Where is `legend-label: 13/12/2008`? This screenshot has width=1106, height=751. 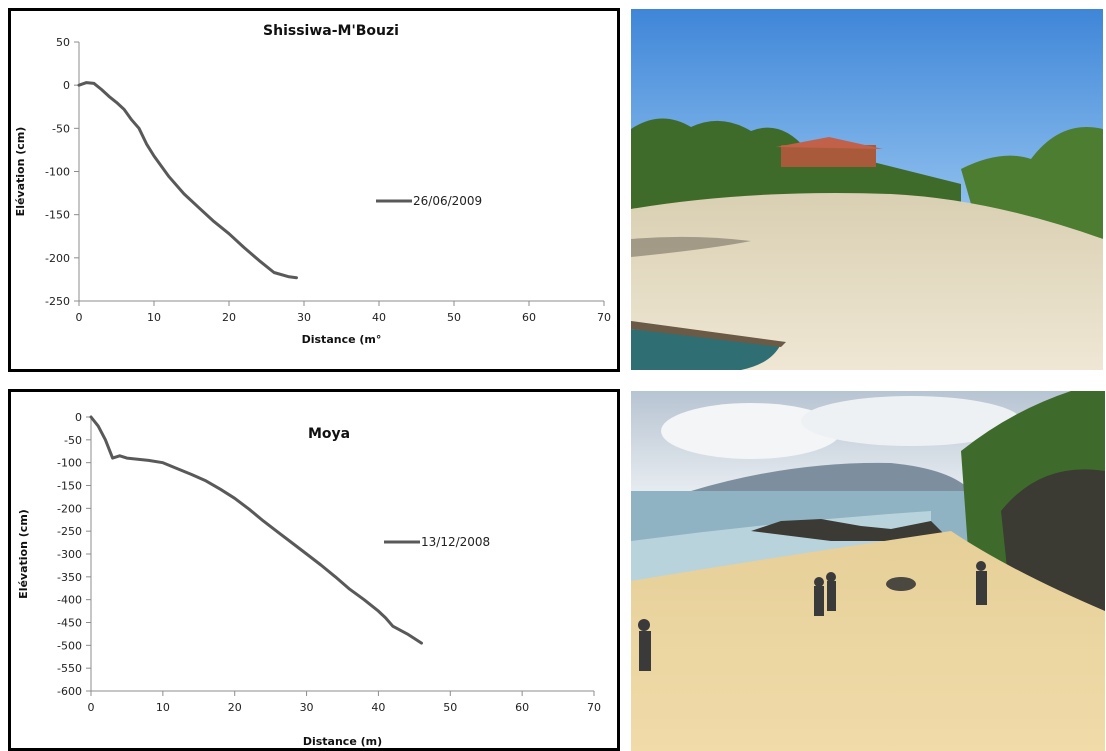 legend-label: 13/12/2008 is located at coordinates (455, 542).